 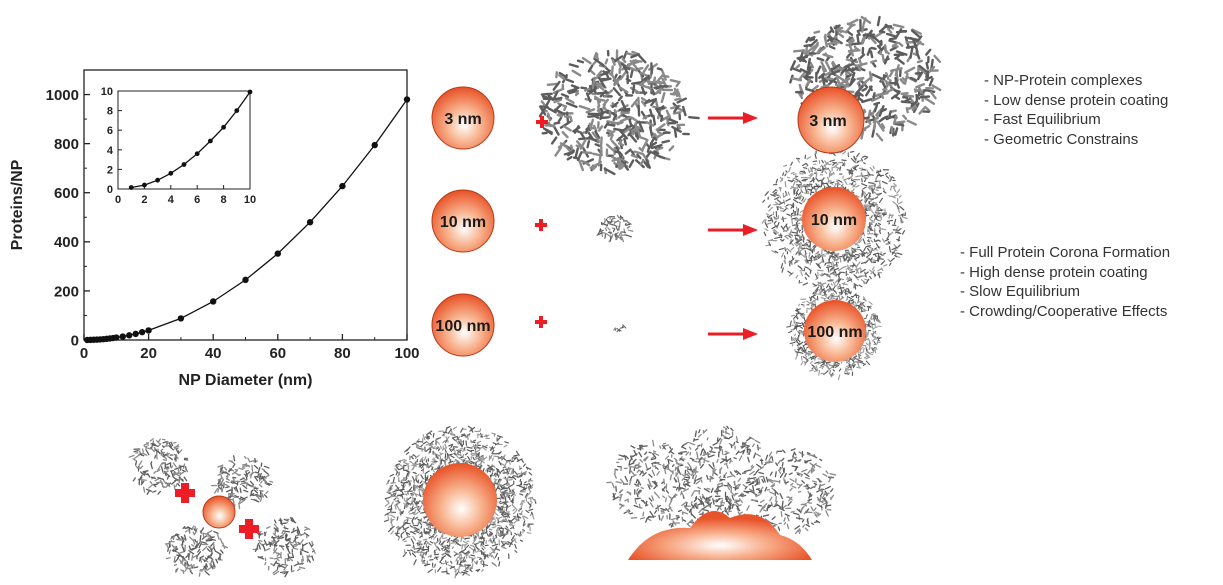 I want to click on inset-ytick-label: 4, so click(x=110, y=151).